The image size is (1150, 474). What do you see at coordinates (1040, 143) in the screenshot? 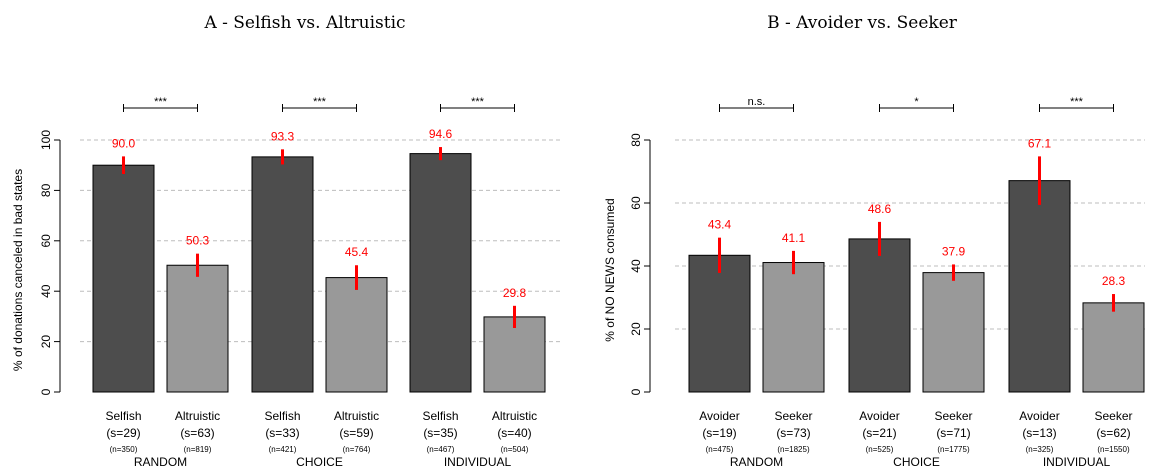
I see `value-label: 67.1` at bounding box center [1040, 143].